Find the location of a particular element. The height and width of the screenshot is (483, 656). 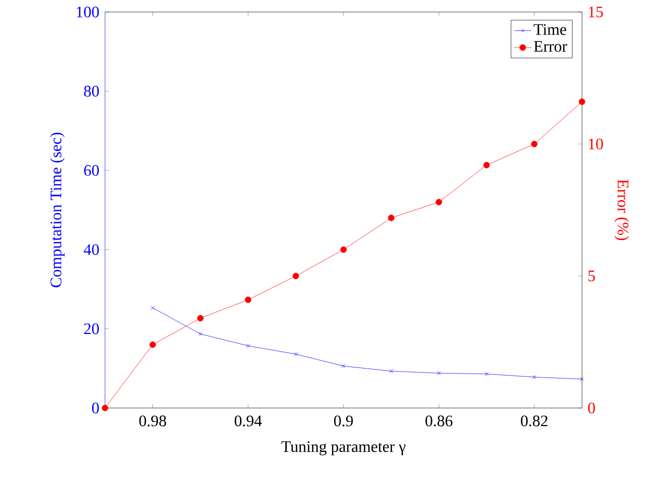

y2-axis-title: Error (%) is located at coordinates (621, 210).